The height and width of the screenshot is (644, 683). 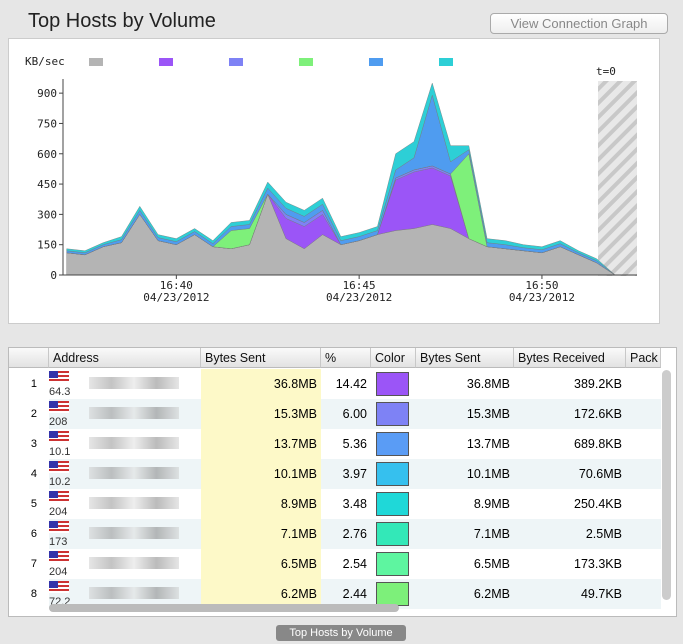 I want to click on y-tick-label: 900, so click(x=47, y=93).